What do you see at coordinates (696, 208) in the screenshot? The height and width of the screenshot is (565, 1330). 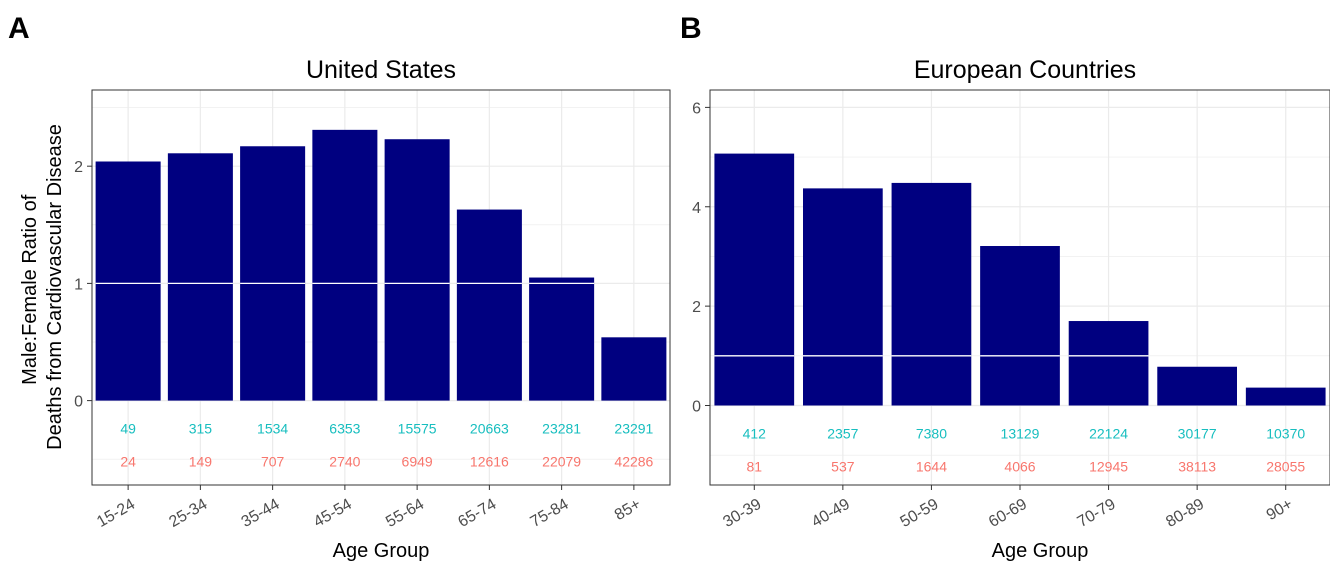 I see `panel-b-y-tick-label: 4` at bounding box center [696, 208].